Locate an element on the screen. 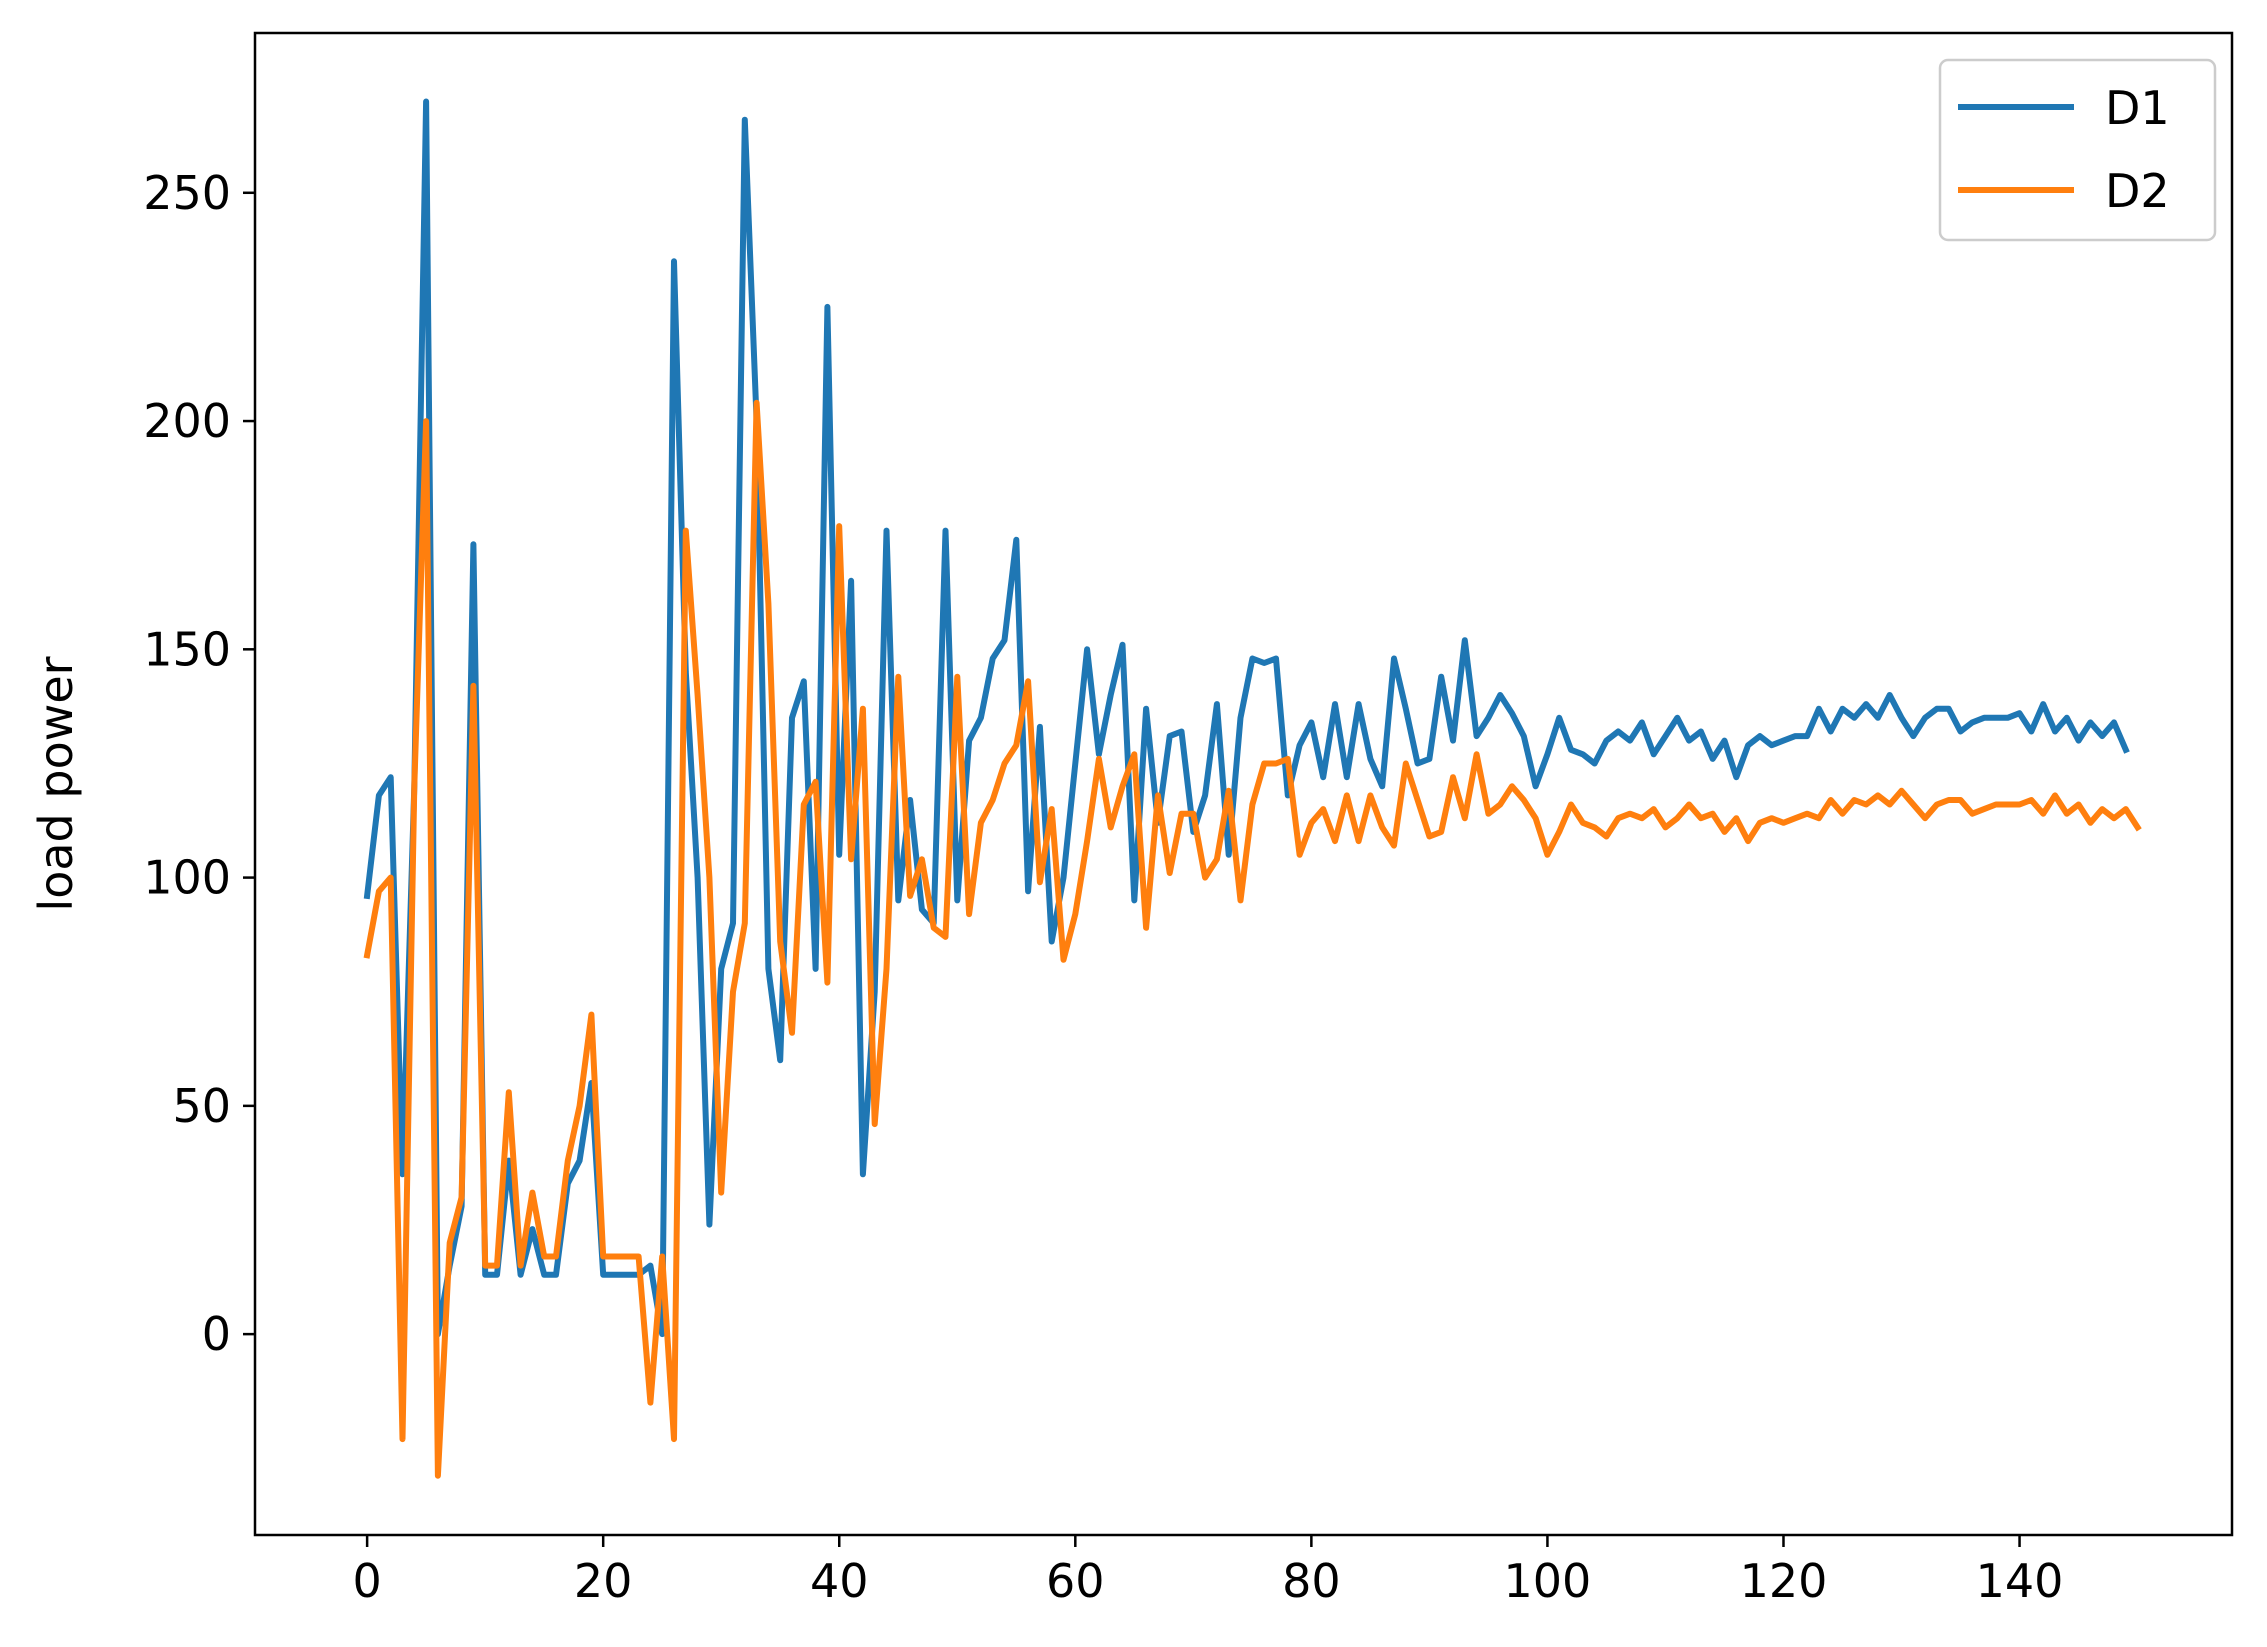 This screenshot has width=2267, height=1647. x-tick-label: 60 is located at coordinates (1075, 1581).